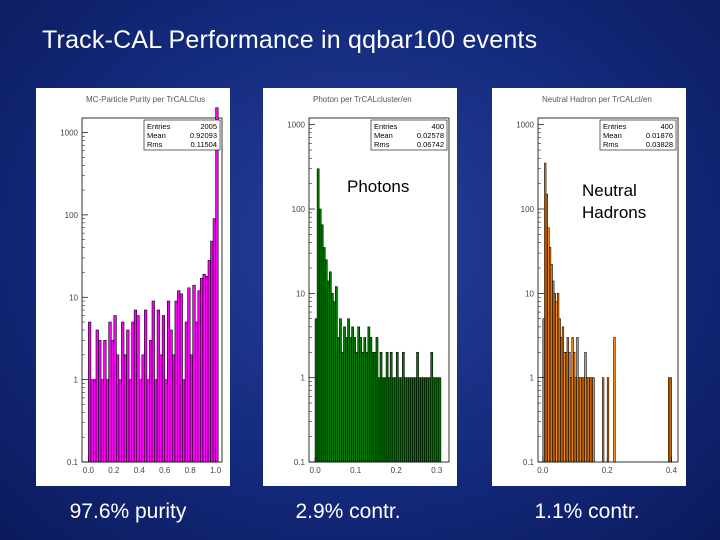  Describe the element at coordinates (437, 470) in the screenshot. I see `x-tick-label: 0.3` at that location.